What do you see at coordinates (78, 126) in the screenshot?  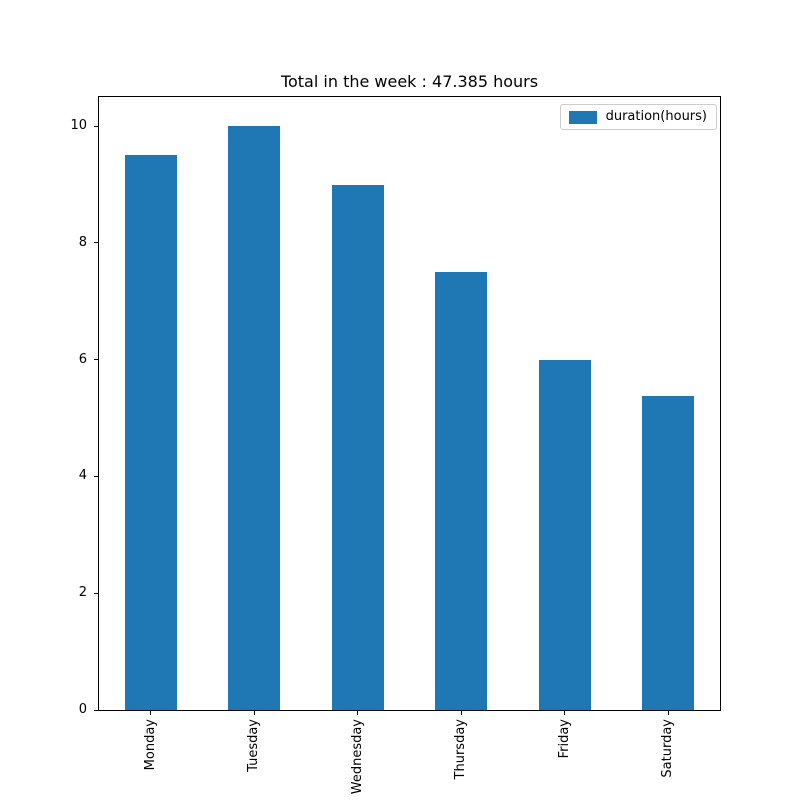 I see `y-tick-label: 10` at bounding box center [78, 126].